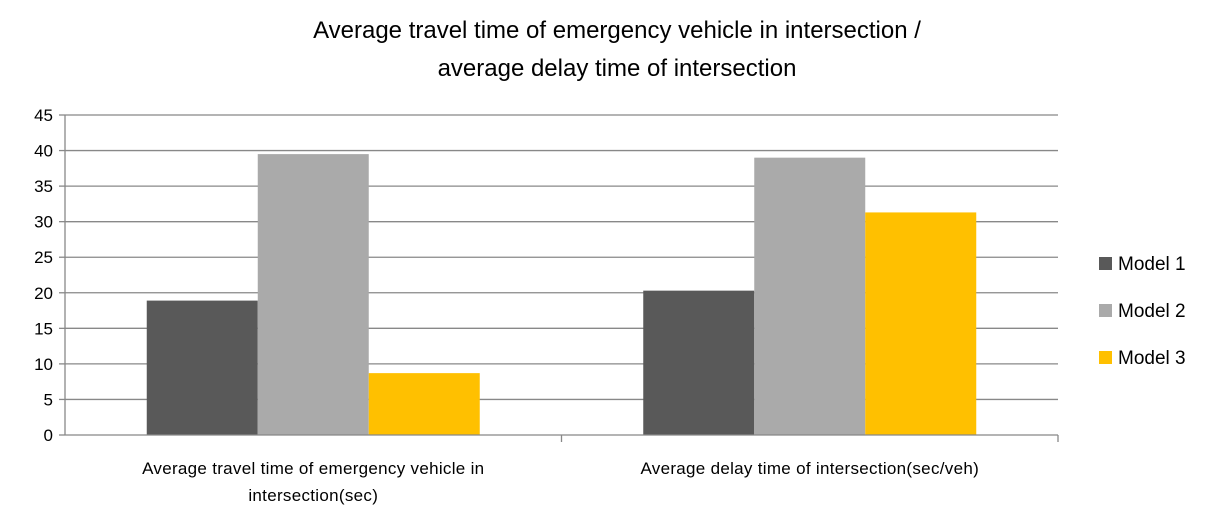 The width and height of the screenshot is (1225, 529). I want to click on chart-title-line-2: average delay time of intersection, so click(617, 68).